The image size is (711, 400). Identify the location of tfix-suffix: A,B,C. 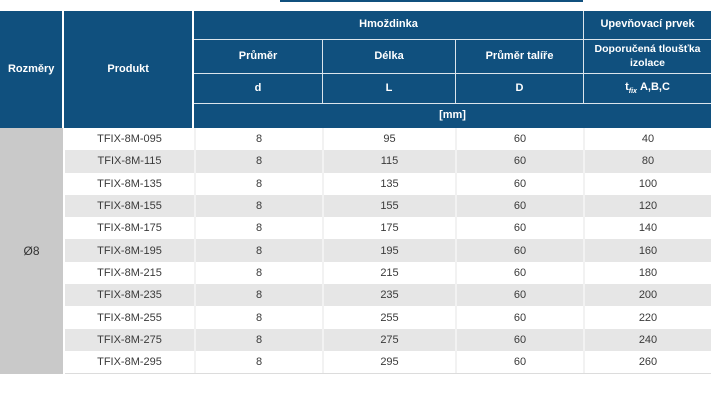
(654, 86).